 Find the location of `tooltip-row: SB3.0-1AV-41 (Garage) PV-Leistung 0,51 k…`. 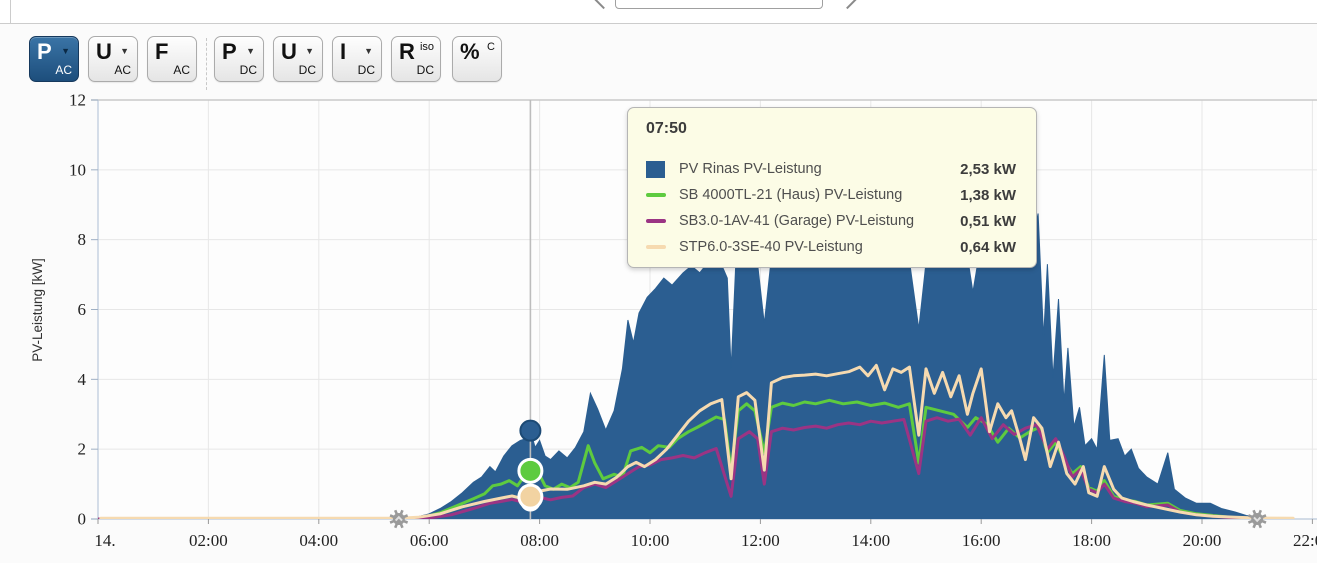

tooltip-row: SB3.0-1AV-41 (Garage) PV-Leistung 0,51 k… is located at coordinates (831, 221).